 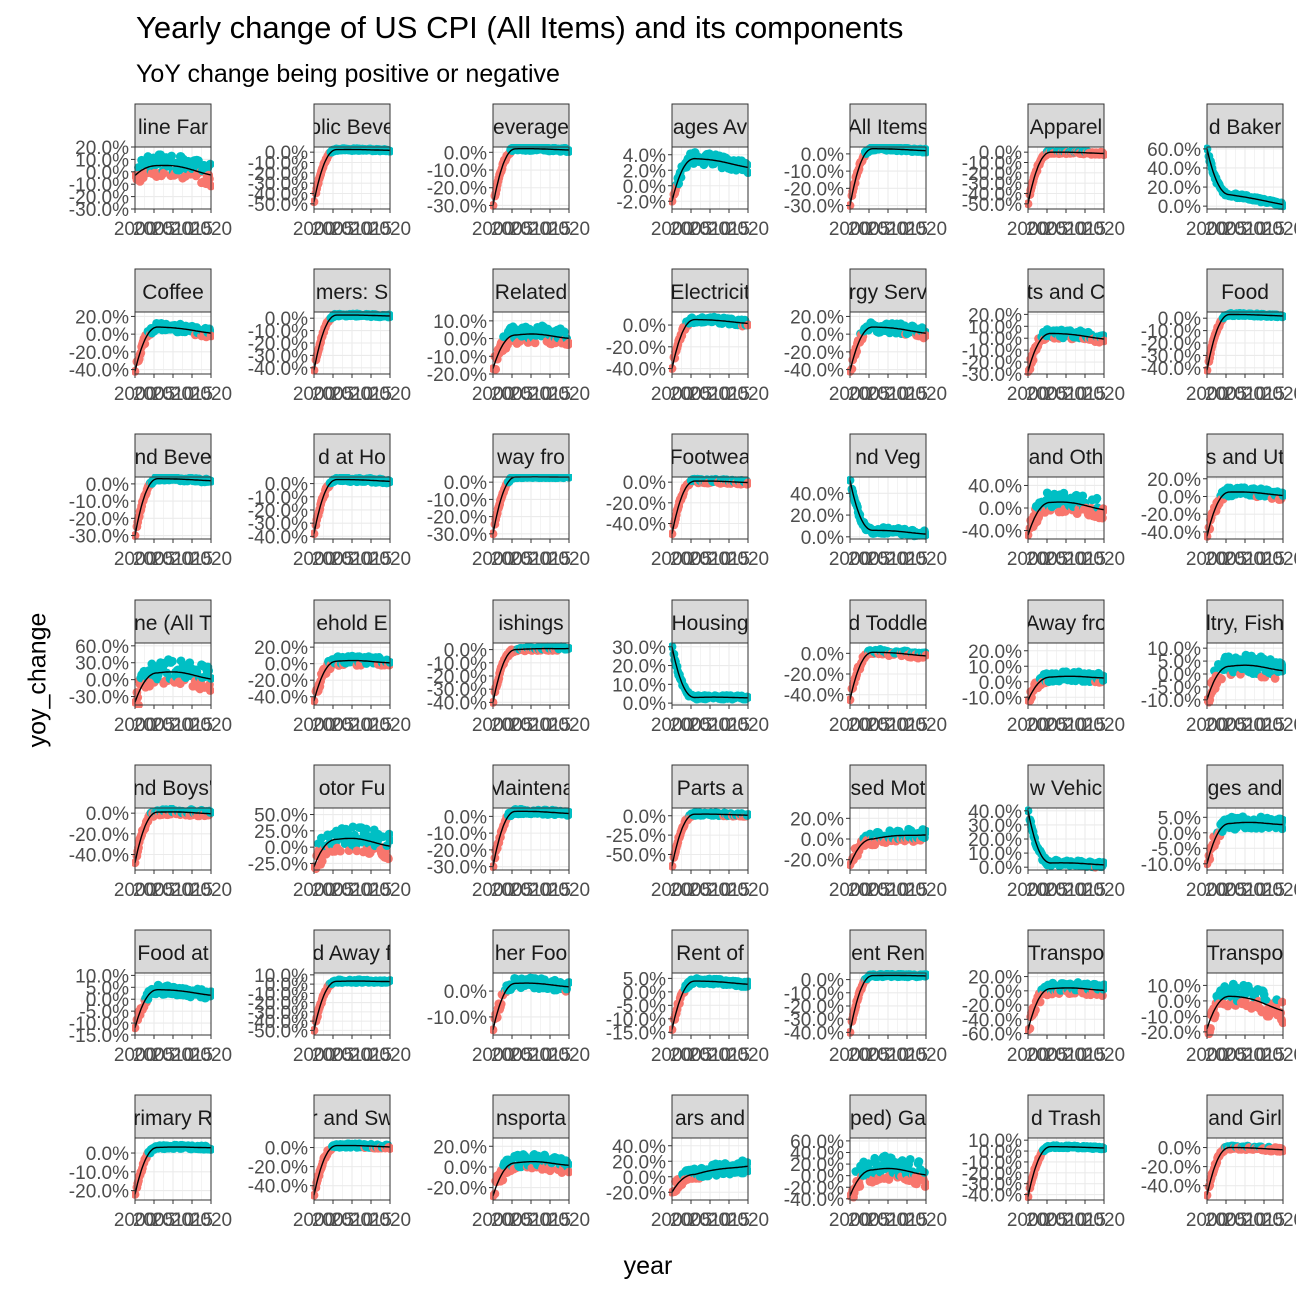 I want to click on y-tick-label: 5.0%, so click(x=107, y=988).